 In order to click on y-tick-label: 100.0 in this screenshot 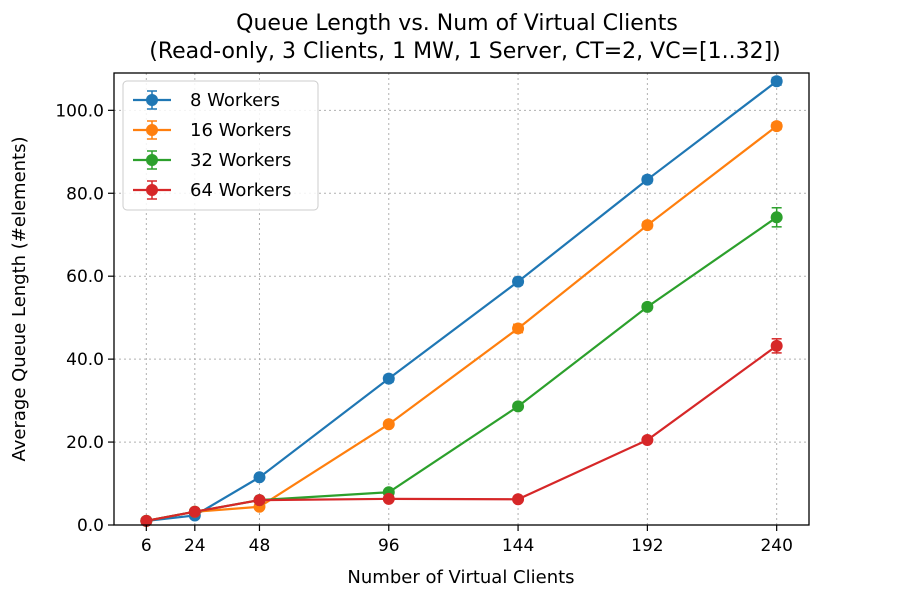, I will do `click(79, 111)`.